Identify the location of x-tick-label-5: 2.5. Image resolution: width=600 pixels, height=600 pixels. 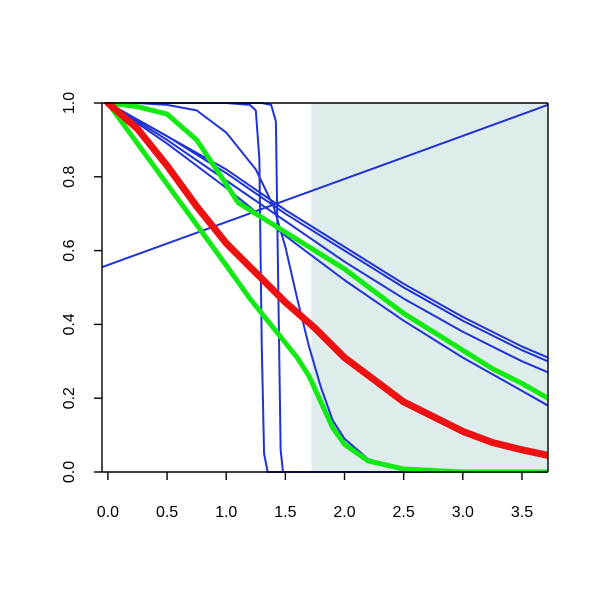
(404, 512).